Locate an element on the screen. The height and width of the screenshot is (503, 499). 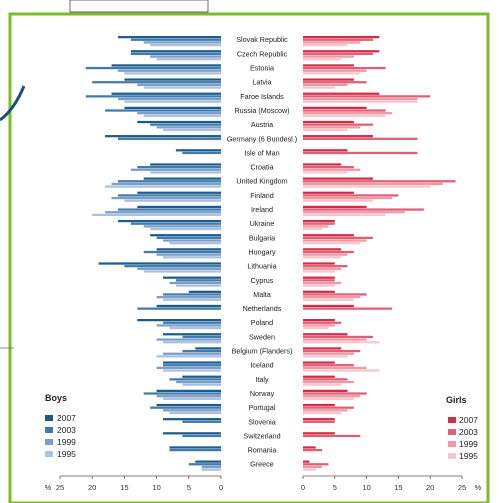
girls-unit-symbol: % is located at coordinates (478, 487).